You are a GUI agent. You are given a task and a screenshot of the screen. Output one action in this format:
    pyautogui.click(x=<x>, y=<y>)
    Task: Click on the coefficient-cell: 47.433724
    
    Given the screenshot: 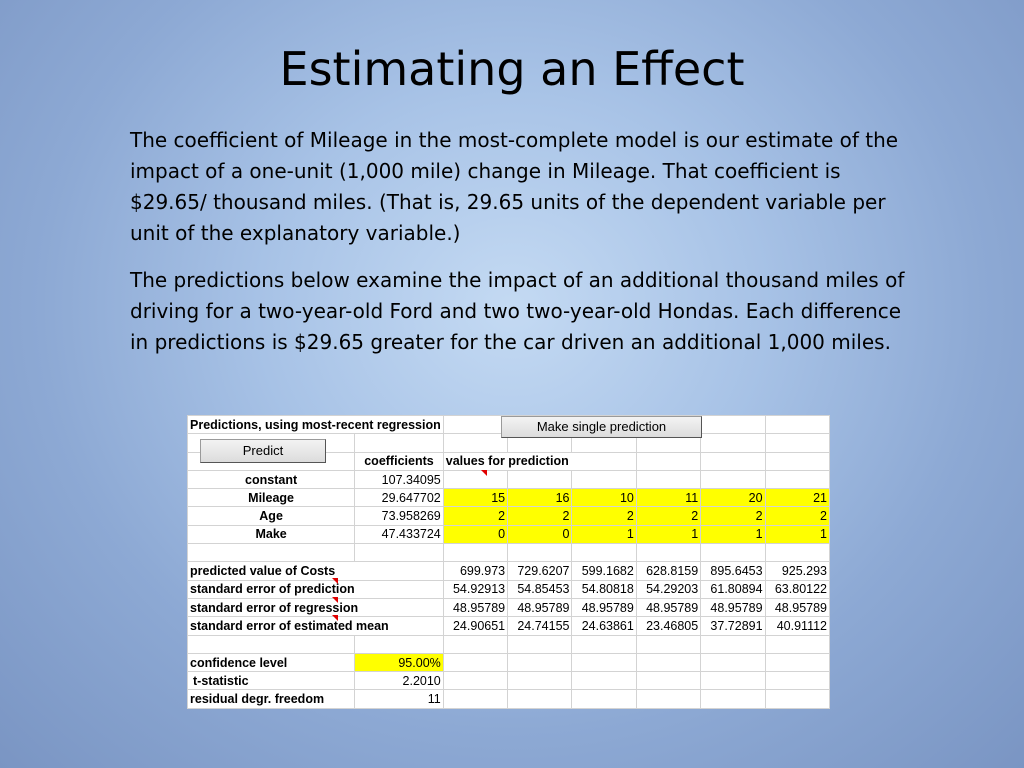 What is the action you would take?
    pyautogui.click(x=399, y=534)
    